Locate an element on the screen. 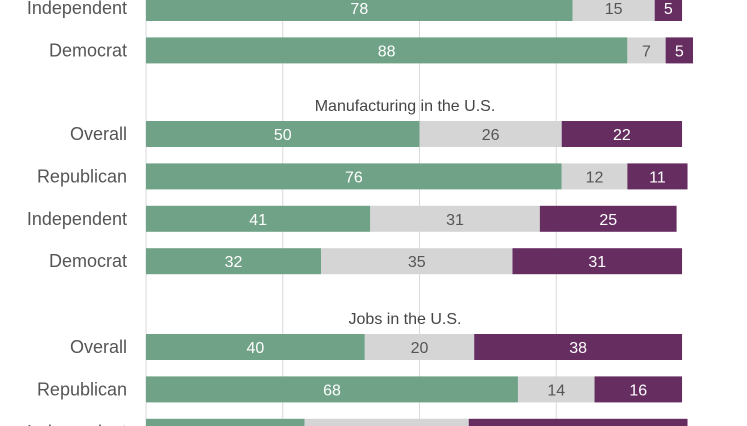  data-label-favorable: 40 is located at coordinates (256, 348).